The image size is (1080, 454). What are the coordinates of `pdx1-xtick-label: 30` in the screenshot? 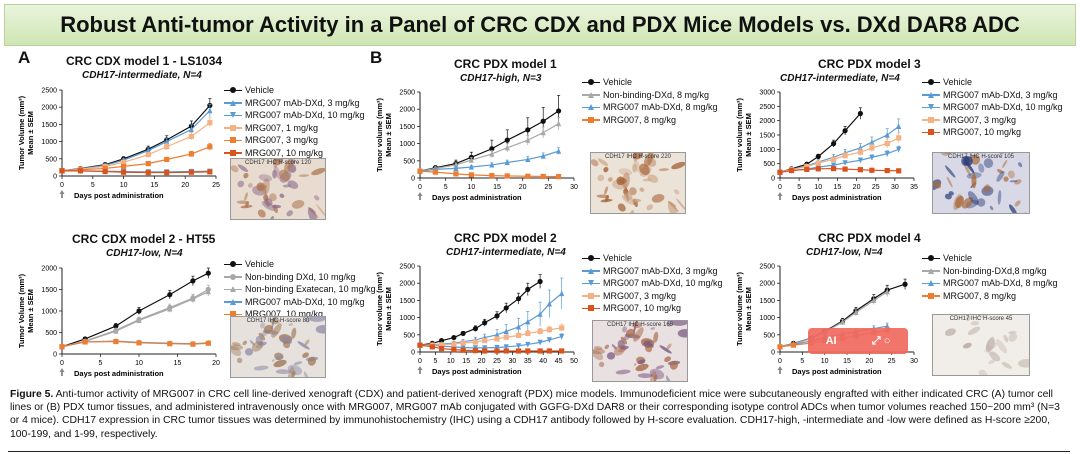 It's located at (574, 187).